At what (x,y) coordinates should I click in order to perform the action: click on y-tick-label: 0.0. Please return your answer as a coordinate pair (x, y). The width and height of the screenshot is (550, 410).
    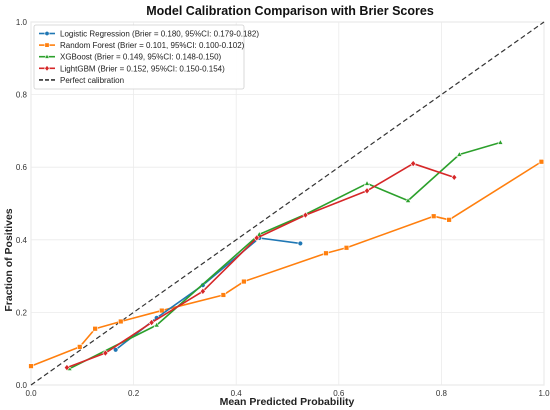
    Looking at the image, I should click on (22, 385).